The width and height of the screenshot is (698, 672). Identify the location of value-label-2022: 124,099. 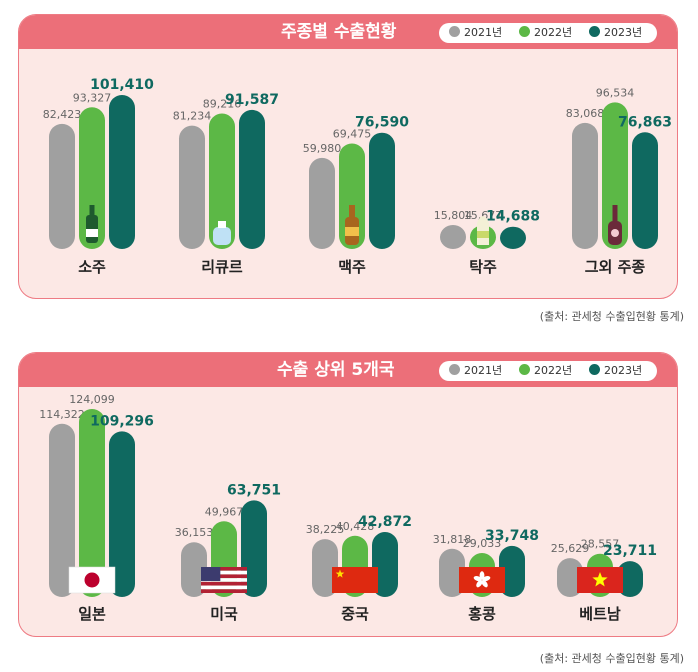
(92, 399).